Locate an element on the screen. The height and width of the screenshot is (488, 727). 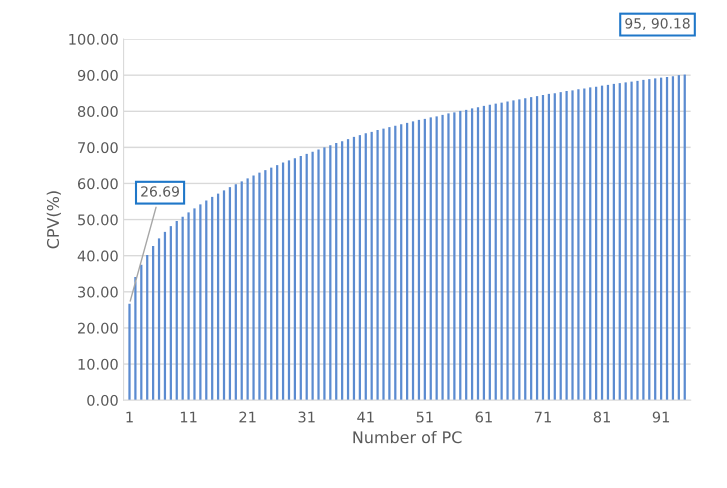
y-tick-label: 40.00 is located at coordinates (98, 256).